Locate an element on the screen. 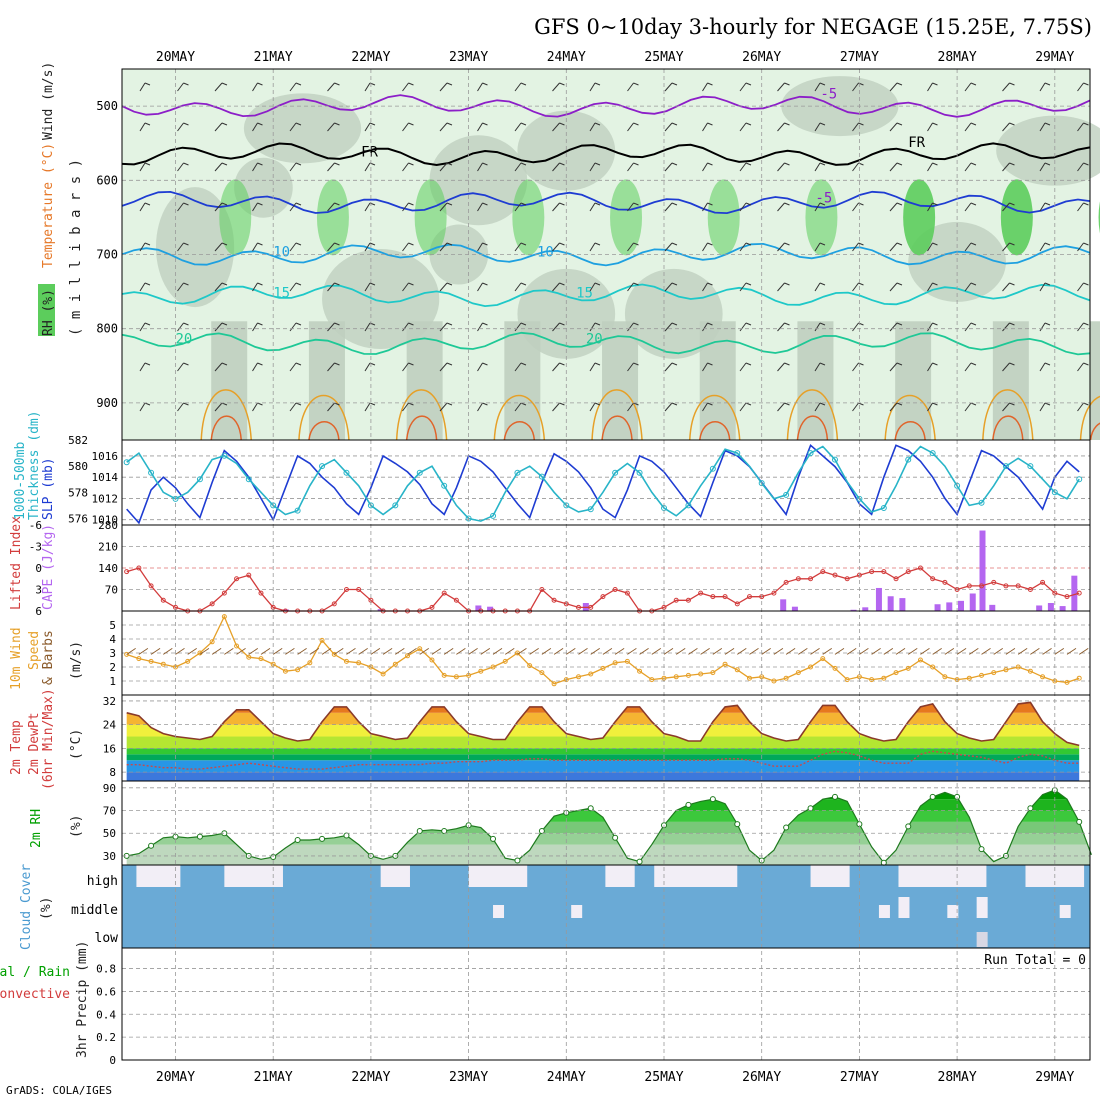  precip-units: 3hr Precip (mm) is located at coordinates (82, 999).